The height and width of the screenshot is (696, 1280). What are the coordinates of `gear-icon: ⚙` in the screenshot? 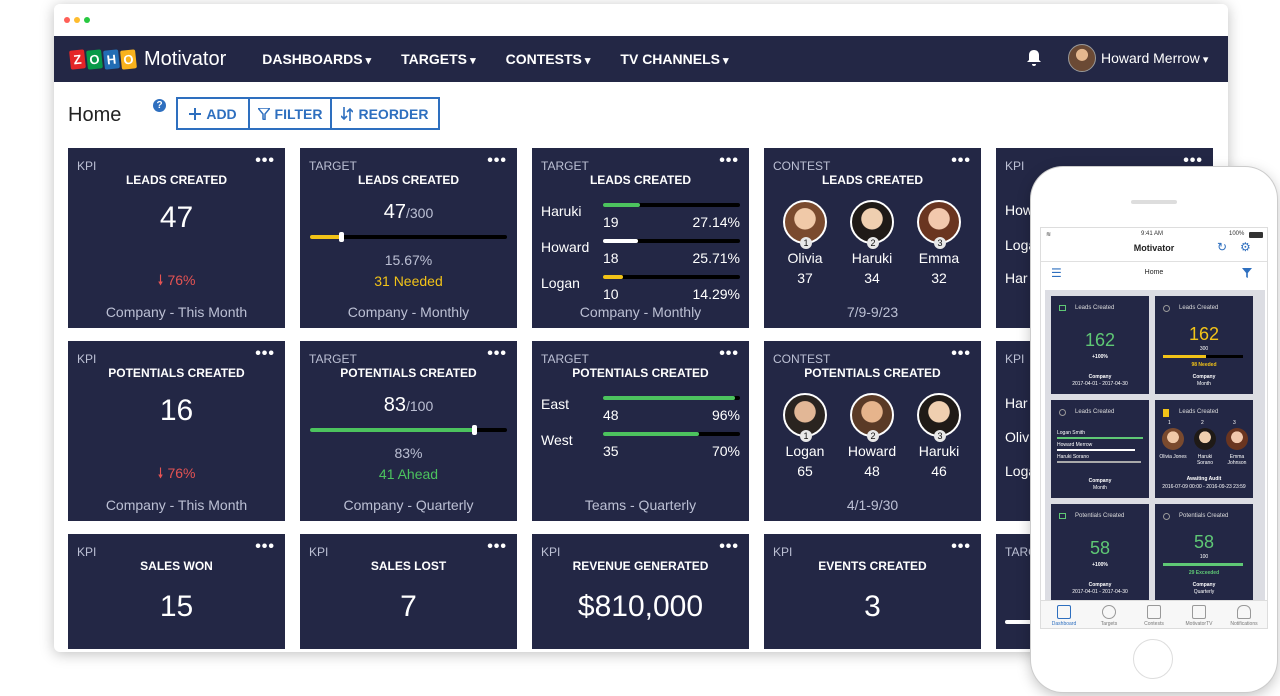 It's located at (1245, 247).